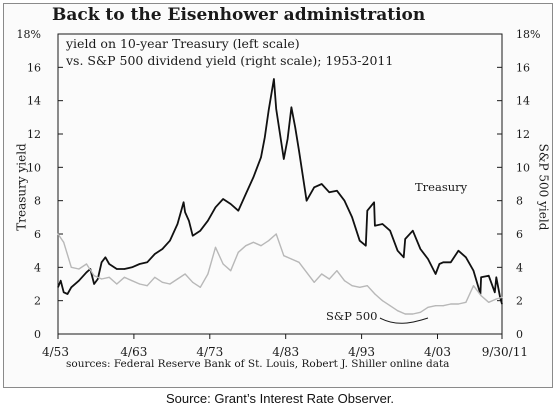  What do you see at coordinates (441, 187) in the screenshot?
I see `annotation-treasury: Treasury` at bounding box center [441, 187].